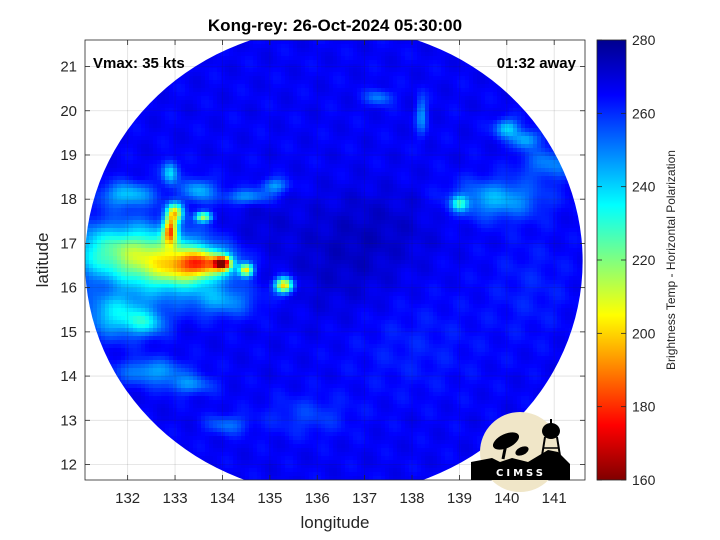 Image resolution: width=720 pixels, height=540 pixels. Describe the element at coordinates (334, 522) in the screenshot. I see `x-axis-label: longitude` at that location.